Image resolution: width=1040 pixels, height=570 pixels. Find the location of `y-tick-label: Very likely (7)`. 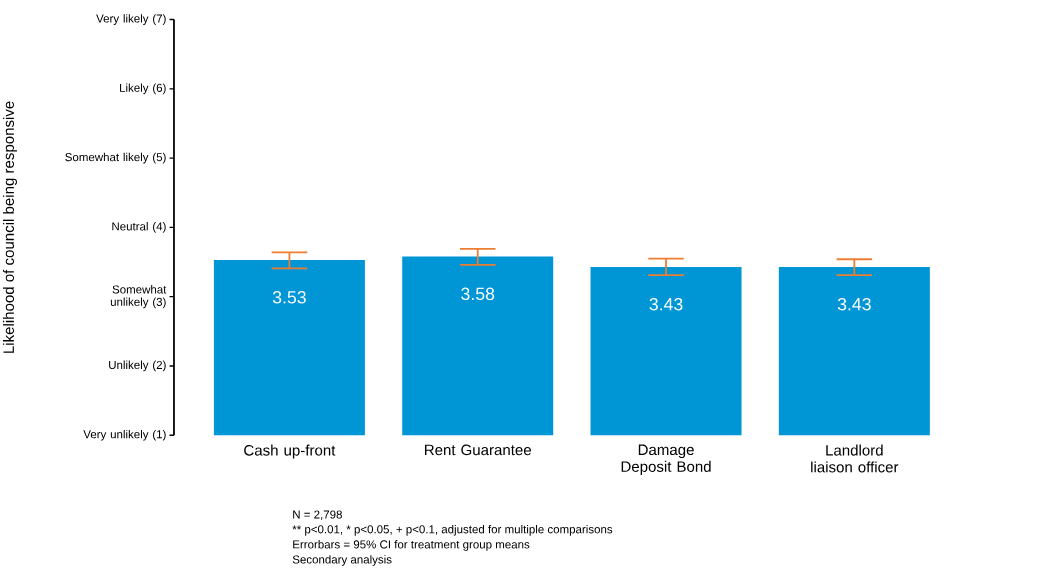

y-tick-label: Very likely (7) is located at coordinates (131, 19).